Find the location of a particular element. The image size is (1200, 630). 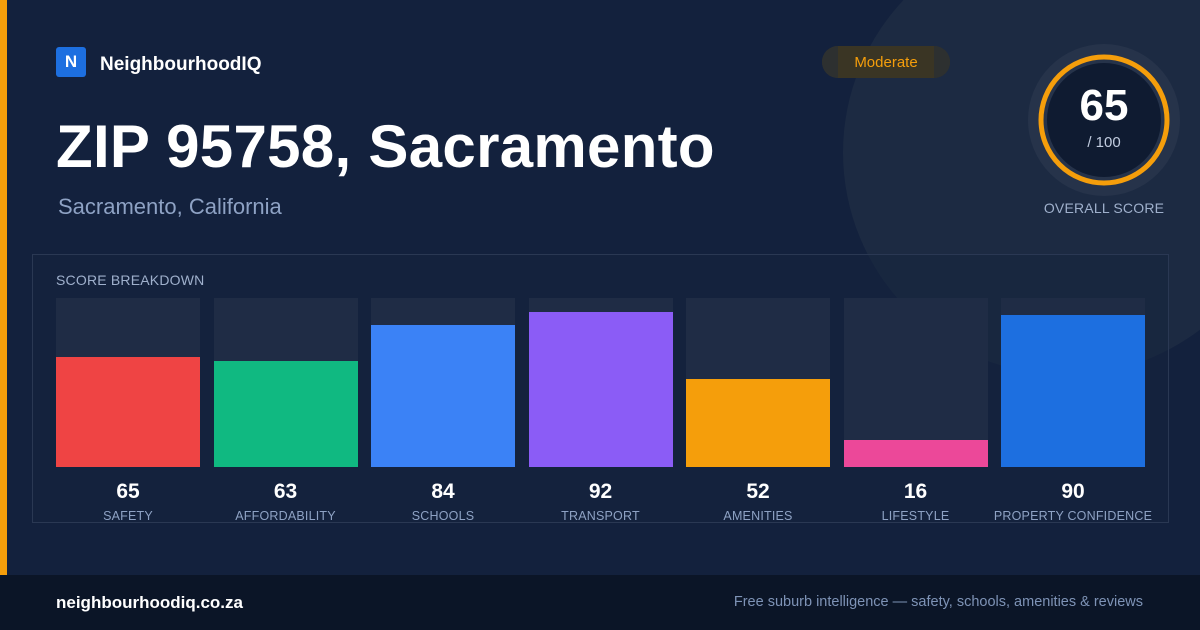

page-subtitle: Sacramento, California is located at coordinates (170, 206).